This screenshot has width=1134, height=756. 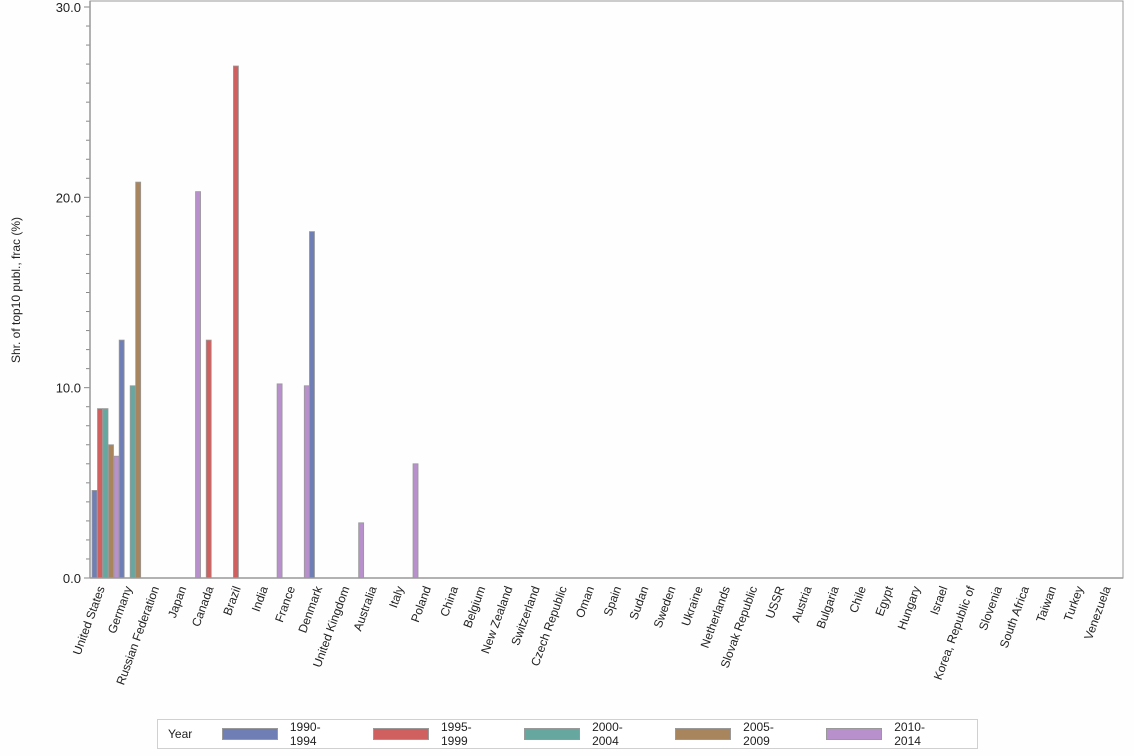 I want to click on x-tick-label: Brazil, so click(x=231, y=600).